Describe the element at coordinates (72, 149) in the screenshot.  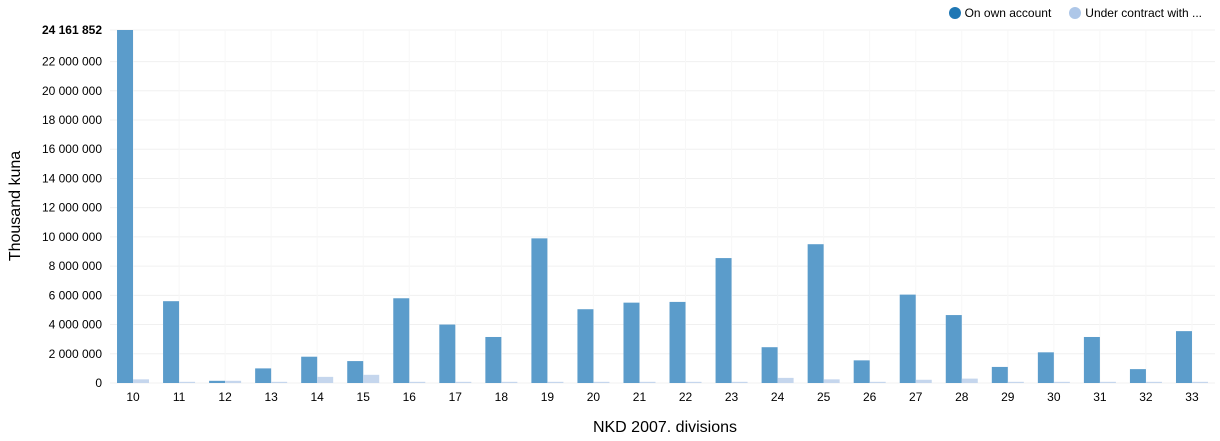
I see `y-tick-label: 16 000 000` at that location.